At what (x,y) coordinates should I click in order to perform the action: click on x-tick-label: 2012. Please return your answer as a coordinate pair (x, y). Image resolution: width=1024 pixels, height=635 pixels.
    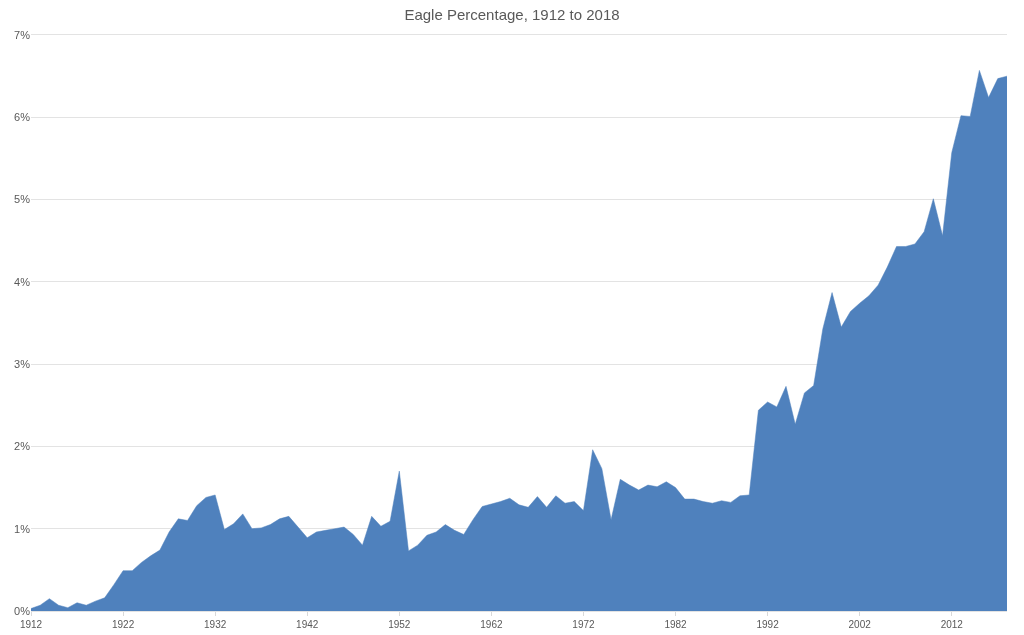
    Looking at the image, I should click on (952, 624).